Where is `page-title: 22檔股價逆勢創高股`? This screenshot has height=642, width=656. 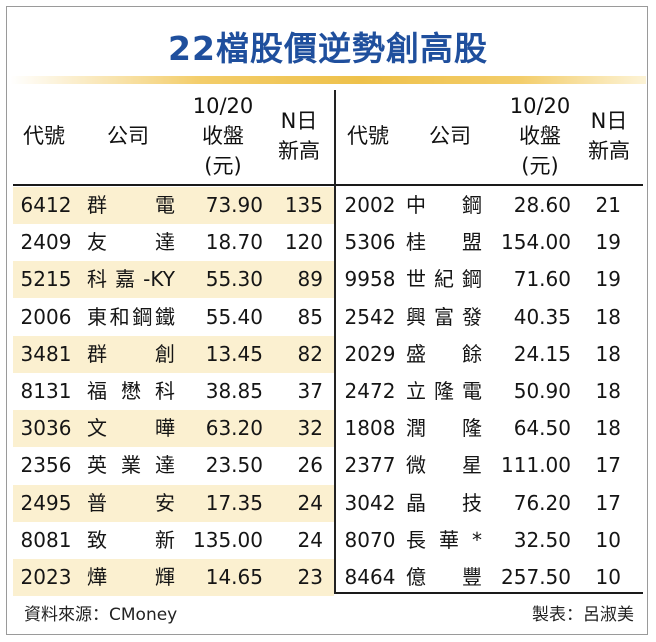 page-title: 22檔股價逆勢創高股 is located at coordinates (328, 48).